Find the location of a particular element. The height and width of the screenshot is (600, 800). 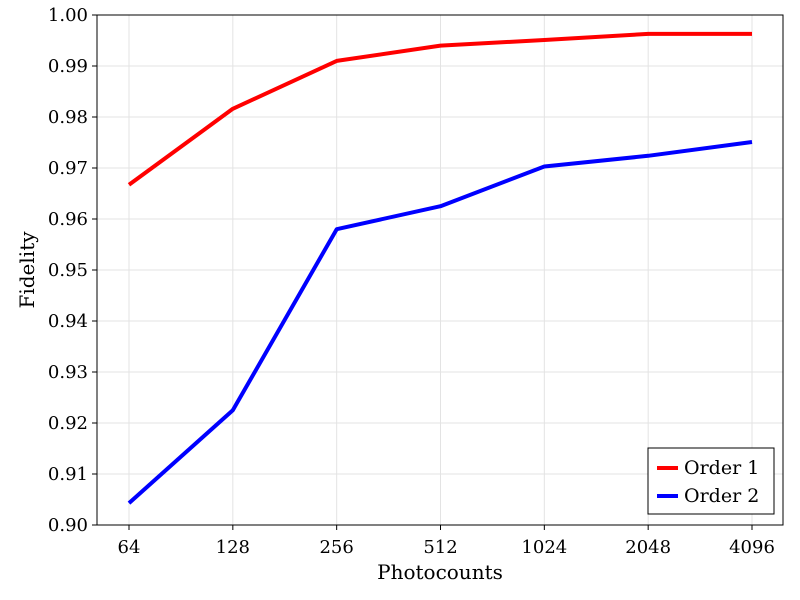

x-tick-label: 256 is located at coordinates (336, 547).